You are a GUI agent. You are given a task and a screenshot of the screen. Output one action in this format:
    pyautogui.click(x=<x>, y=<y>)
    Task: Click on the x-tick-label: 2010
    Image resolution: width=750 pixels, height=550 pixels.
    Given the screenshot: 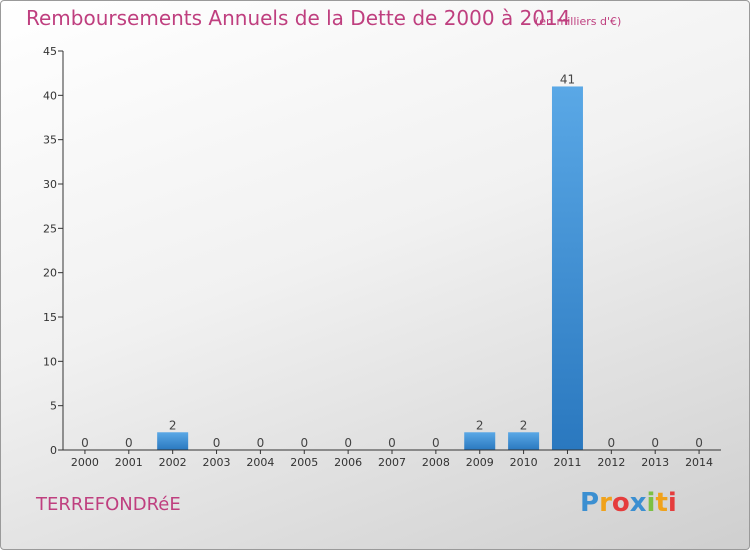 What is the action you would take?
    pyautogui.click(x=524, y=462)
    